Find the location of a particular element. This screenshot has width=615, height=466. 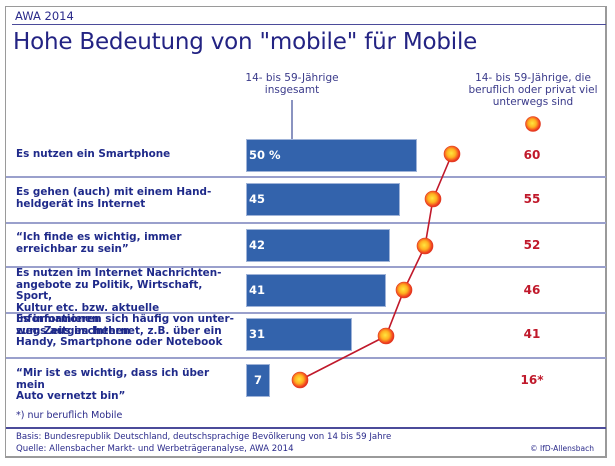

category-label-line: Es nutzen ein Smartphone is located at coordinates (93, 154).